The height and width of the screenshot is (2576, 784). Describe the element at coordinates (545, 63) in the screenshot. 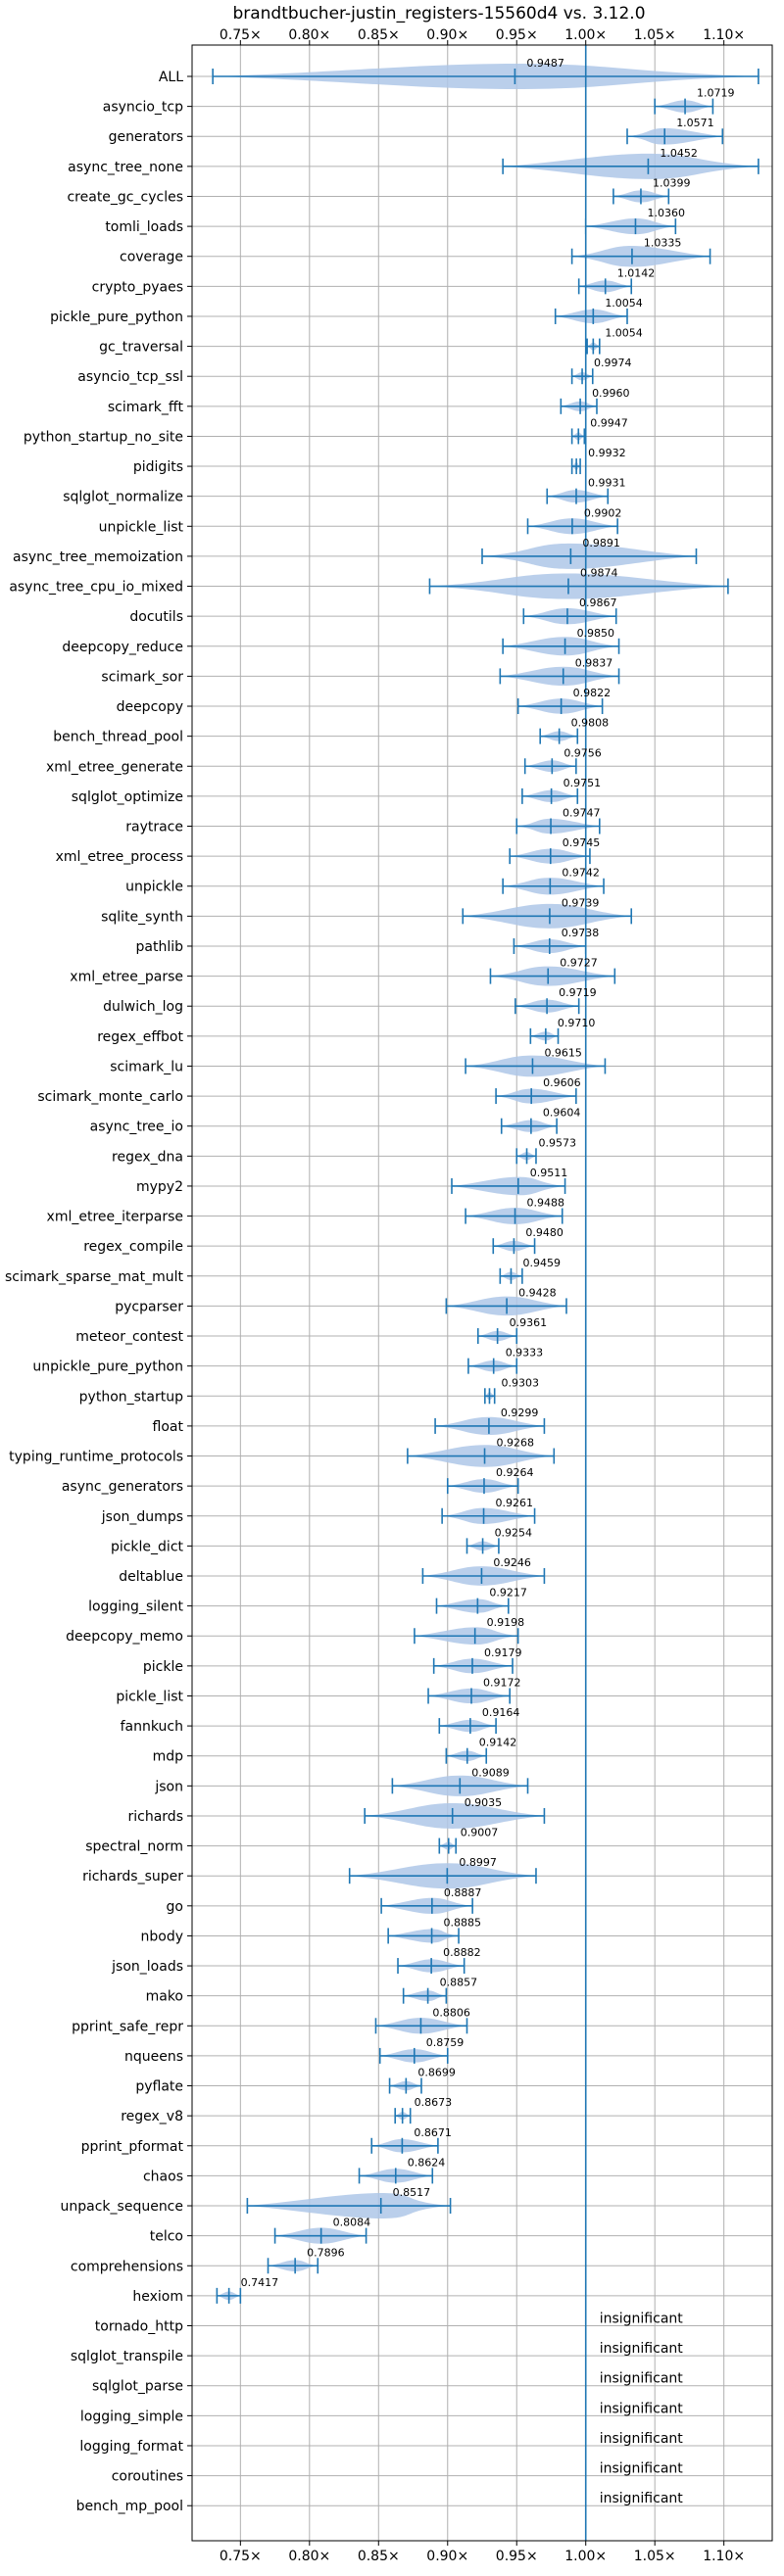

I see `value-label: 0.9487` at that location.